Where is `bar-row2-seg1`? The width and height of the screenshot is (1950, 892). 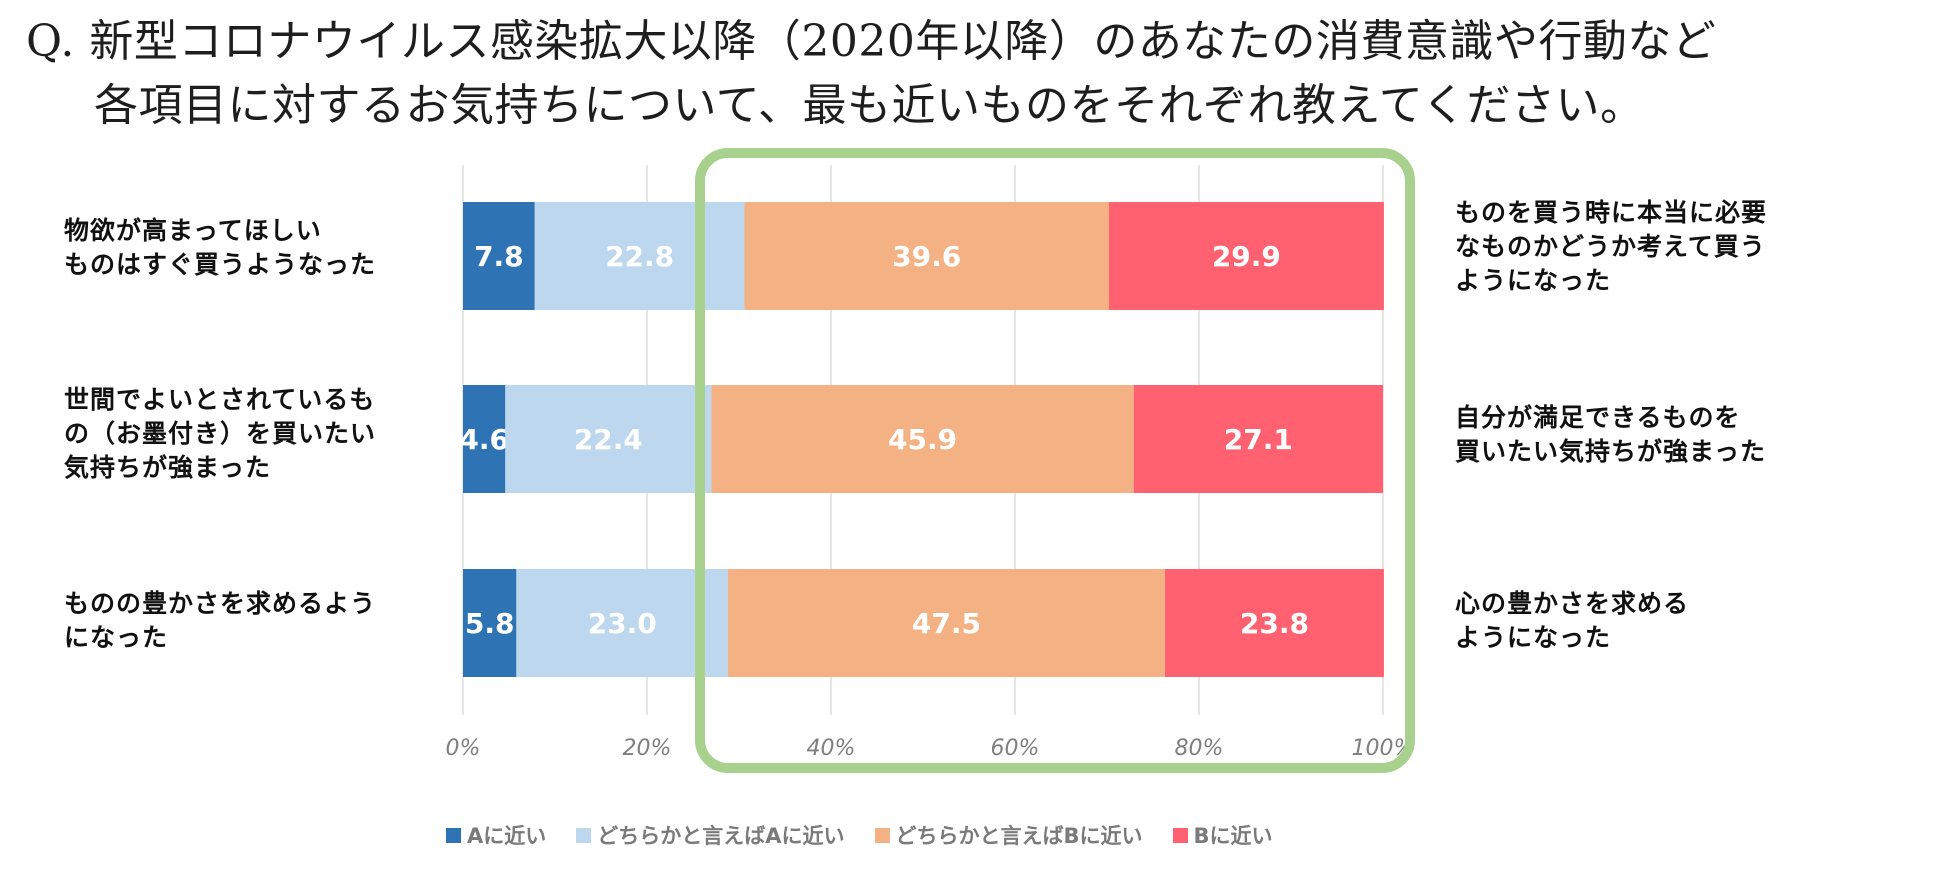 bar-row2-seg1 is located at coordinates (484, 439).